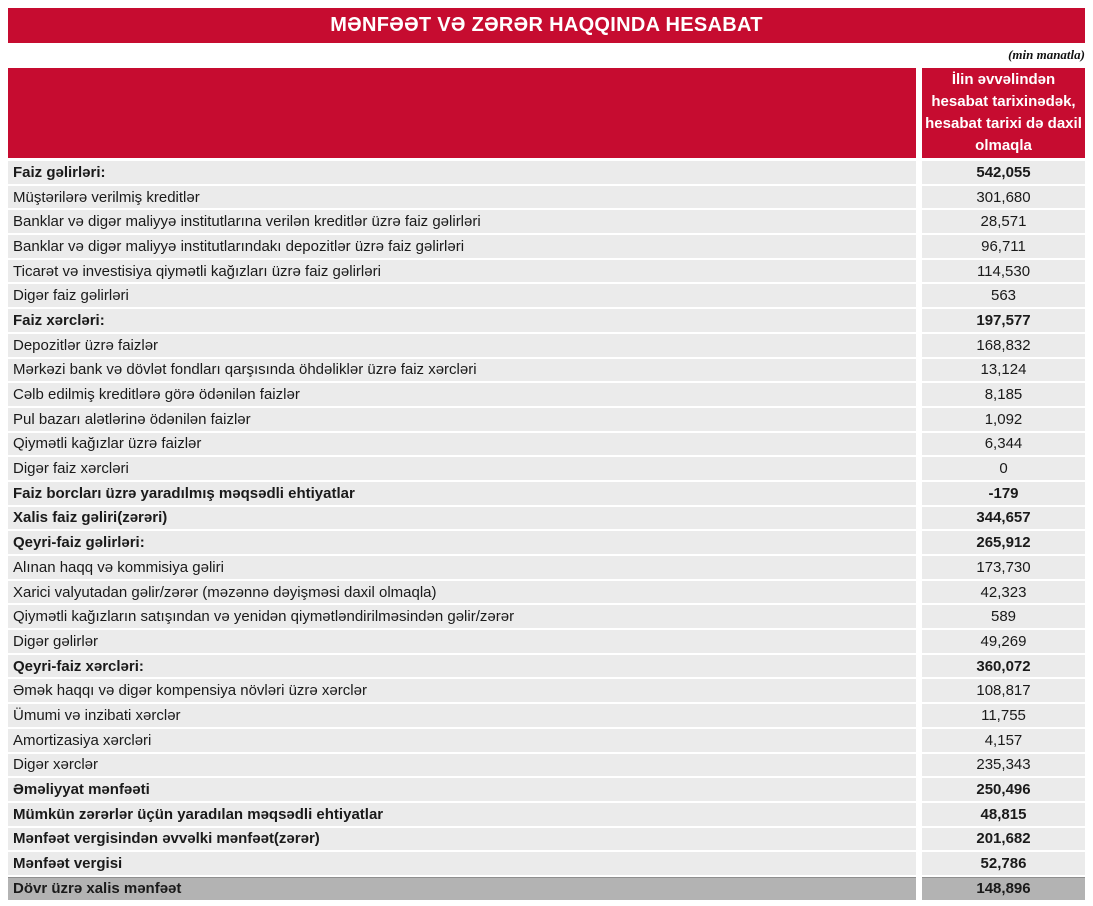  I want to click on table-row: Mənfəət vergisi 52,786, so click(546, 863).